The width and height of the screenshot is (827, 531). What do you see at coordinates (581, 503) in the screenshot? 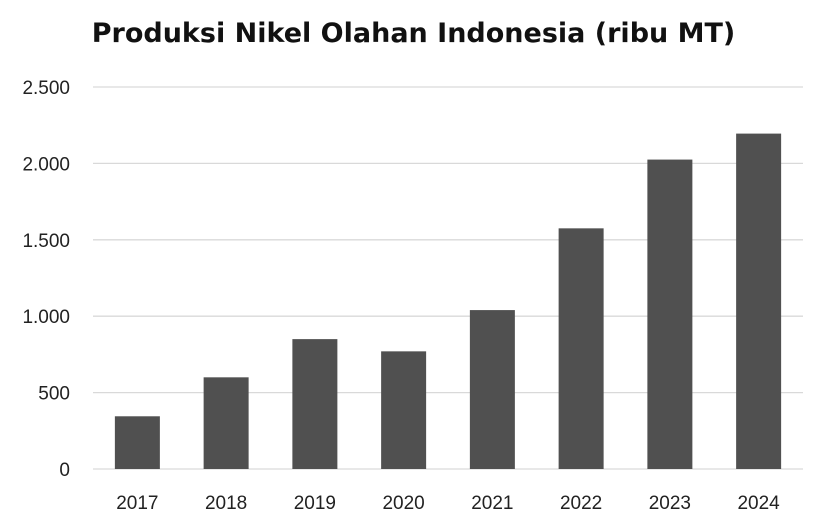
I see `x-tick-label: 2022` at bounding box center [581, 503].